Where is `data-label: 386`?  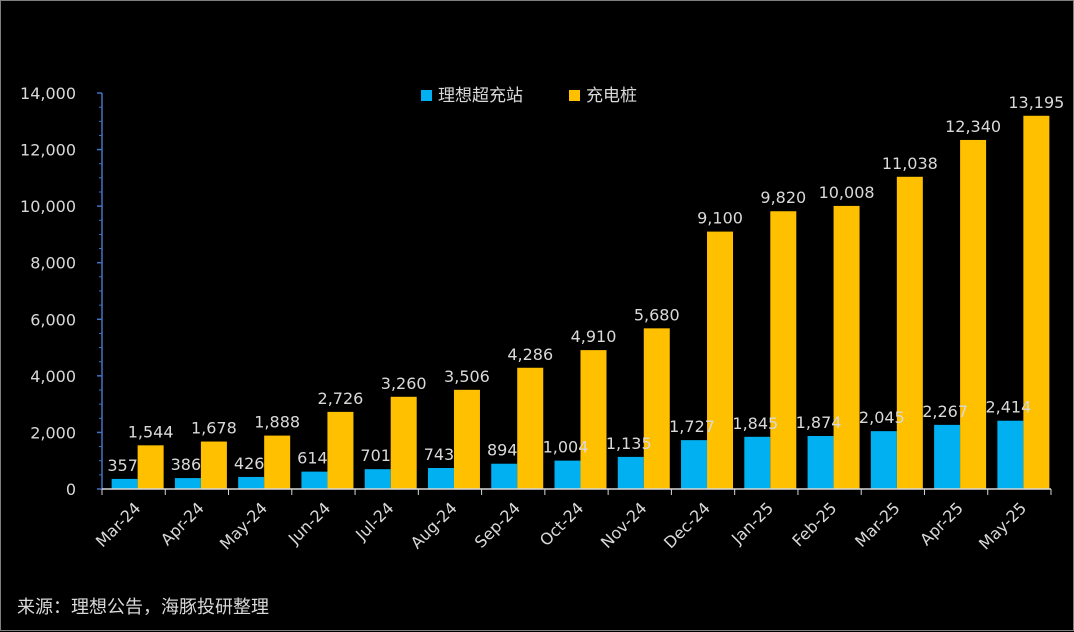
data-label: 386 is located at coordinates (186, 464).